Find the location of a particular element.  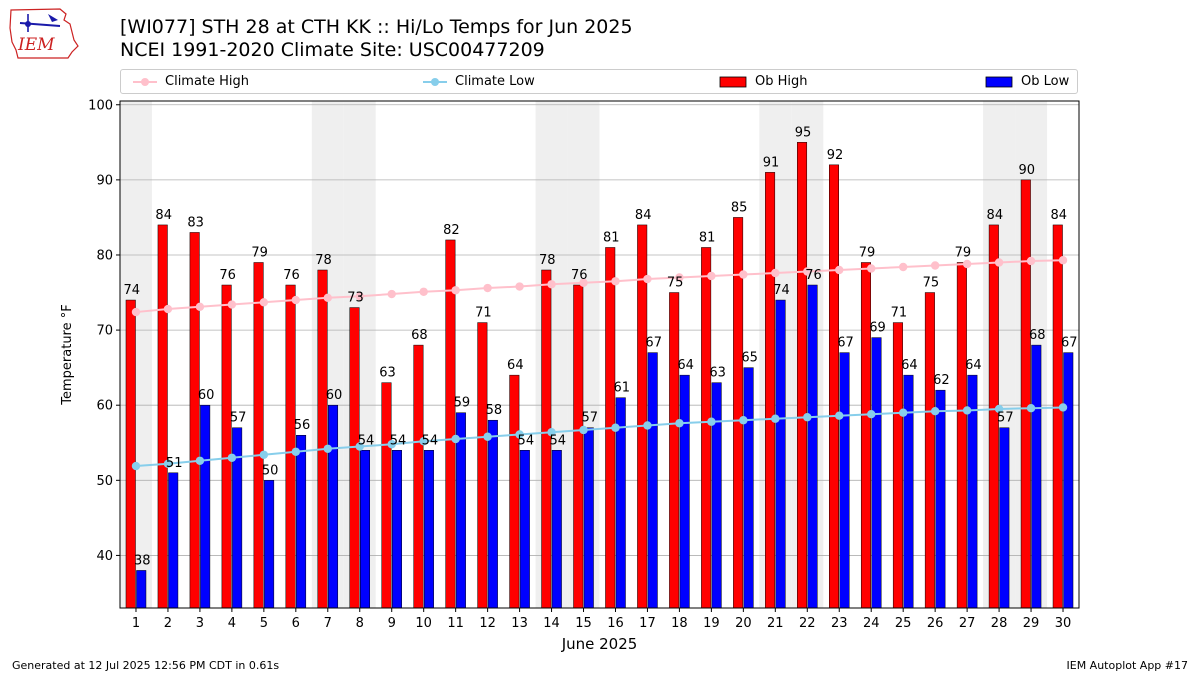

y-tick-label-60: 60 is located at coordinates (104, 406).